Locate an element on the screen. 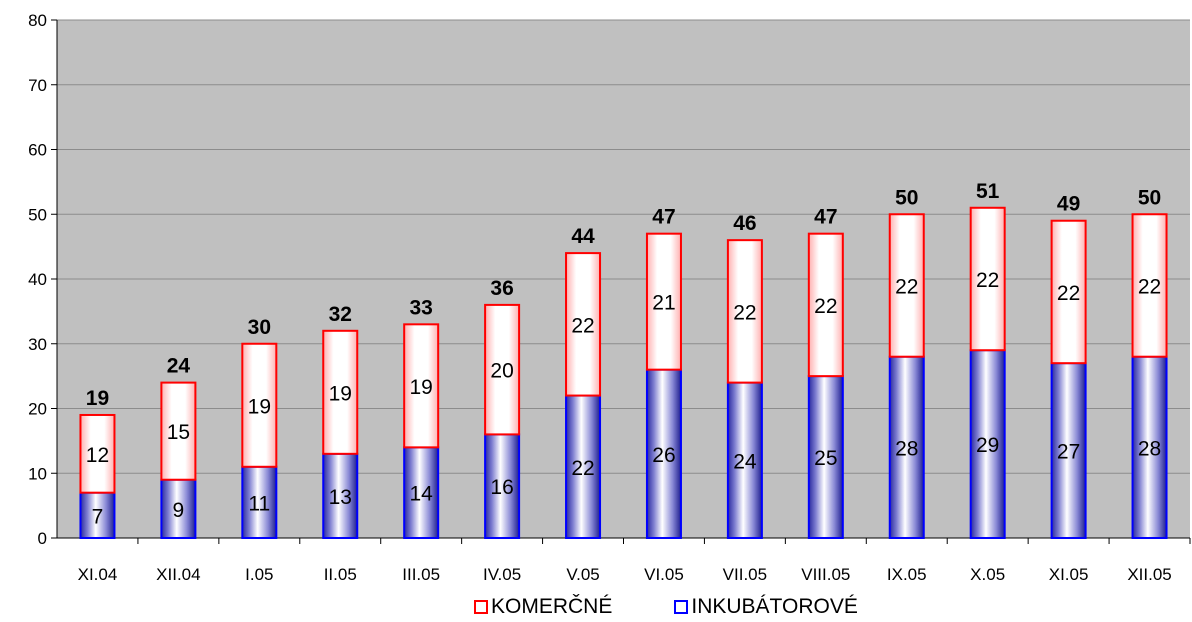  data-label-inkubatorove: 13 is located at coordinates (340, 497).